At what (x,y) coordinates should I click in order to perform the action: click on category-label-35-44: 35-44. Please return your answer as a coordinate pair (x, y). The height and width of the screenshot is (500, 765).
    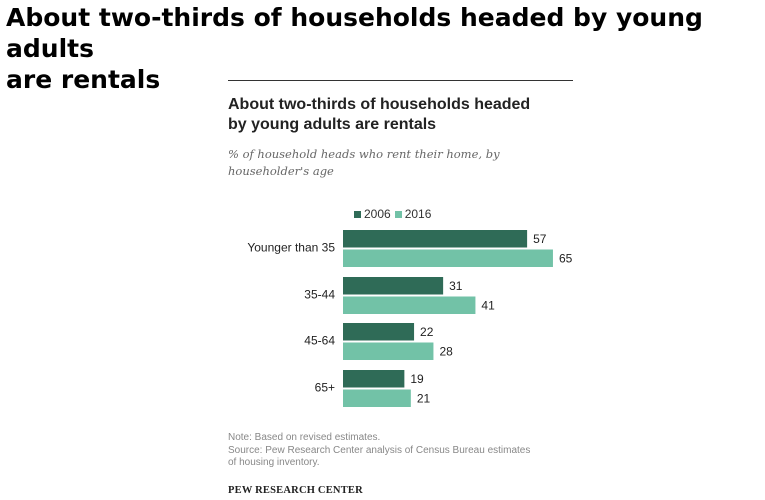
    Looking at the image, I should click on (319, 295).